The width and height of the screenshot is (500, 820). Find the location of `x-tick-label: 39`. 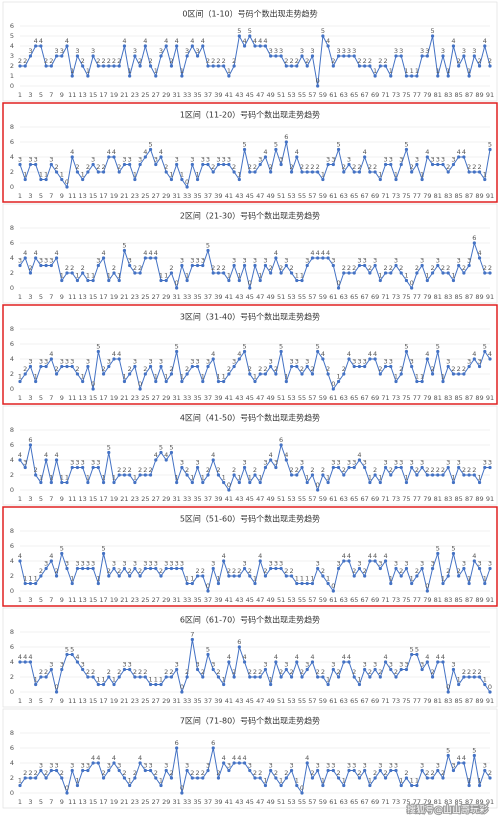

x-tick-label: 39 is located at coordinates (218, 802).